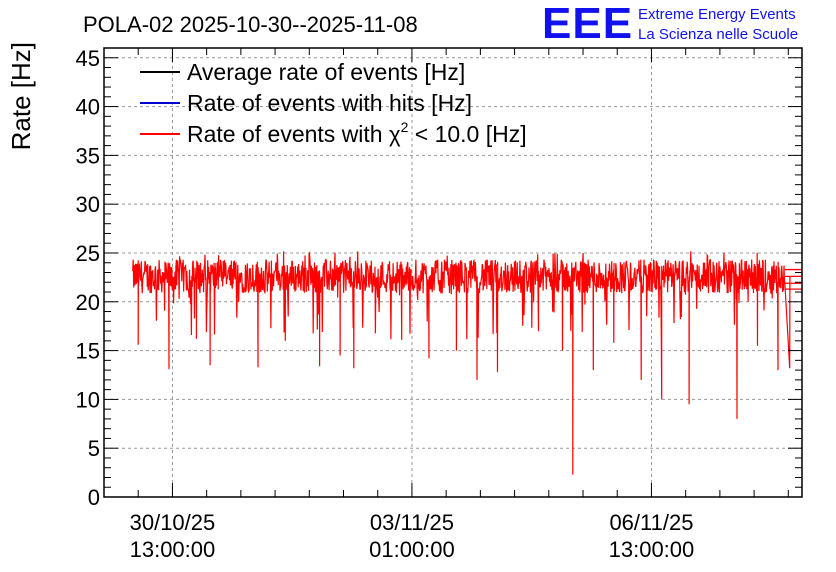 This screenshot has width=836, height=572. What do you see at coordinates (88, 253) in the screenshot?
I see `y-tick-label: 25` at bounding box center [88, 253].